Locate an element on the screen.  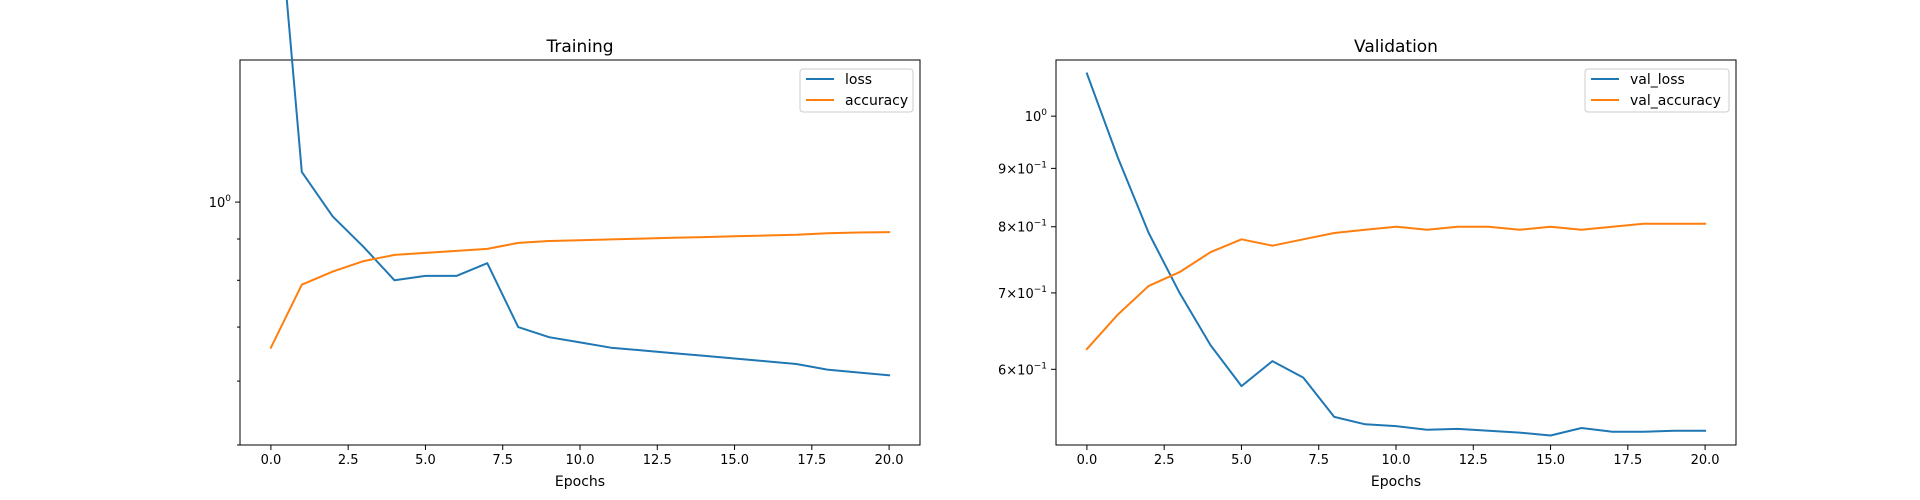
validation-y-axis: 100 9×10⁻¹ 8×10⁻¹ 7×10⁻¹ 6×10⁻¹ is located at coordinates (1027, 243).